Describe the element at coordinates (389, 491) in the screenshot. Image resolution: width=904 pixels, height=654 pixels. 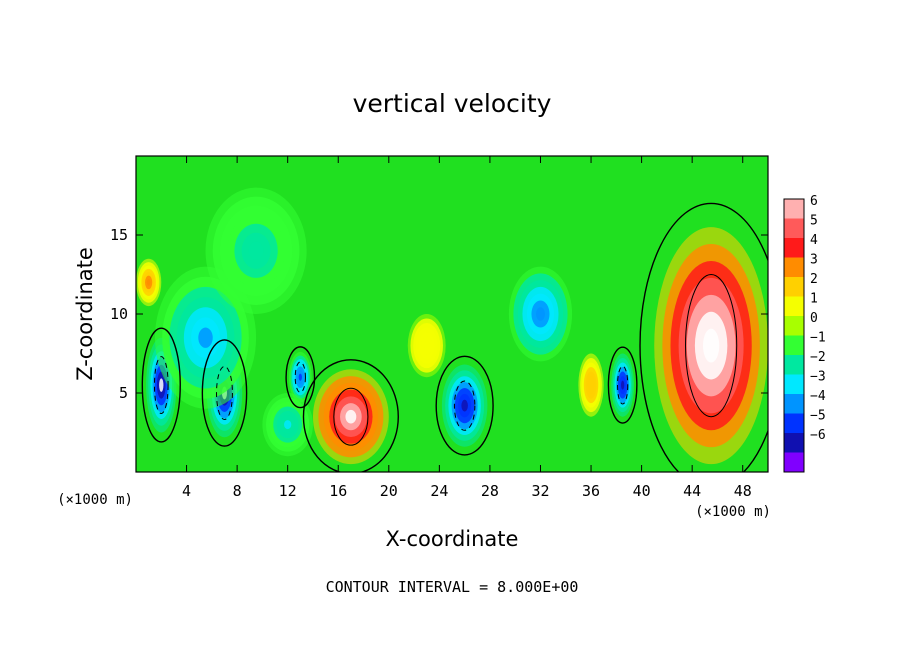
I see `x-tick-label-4: 20` at that location.